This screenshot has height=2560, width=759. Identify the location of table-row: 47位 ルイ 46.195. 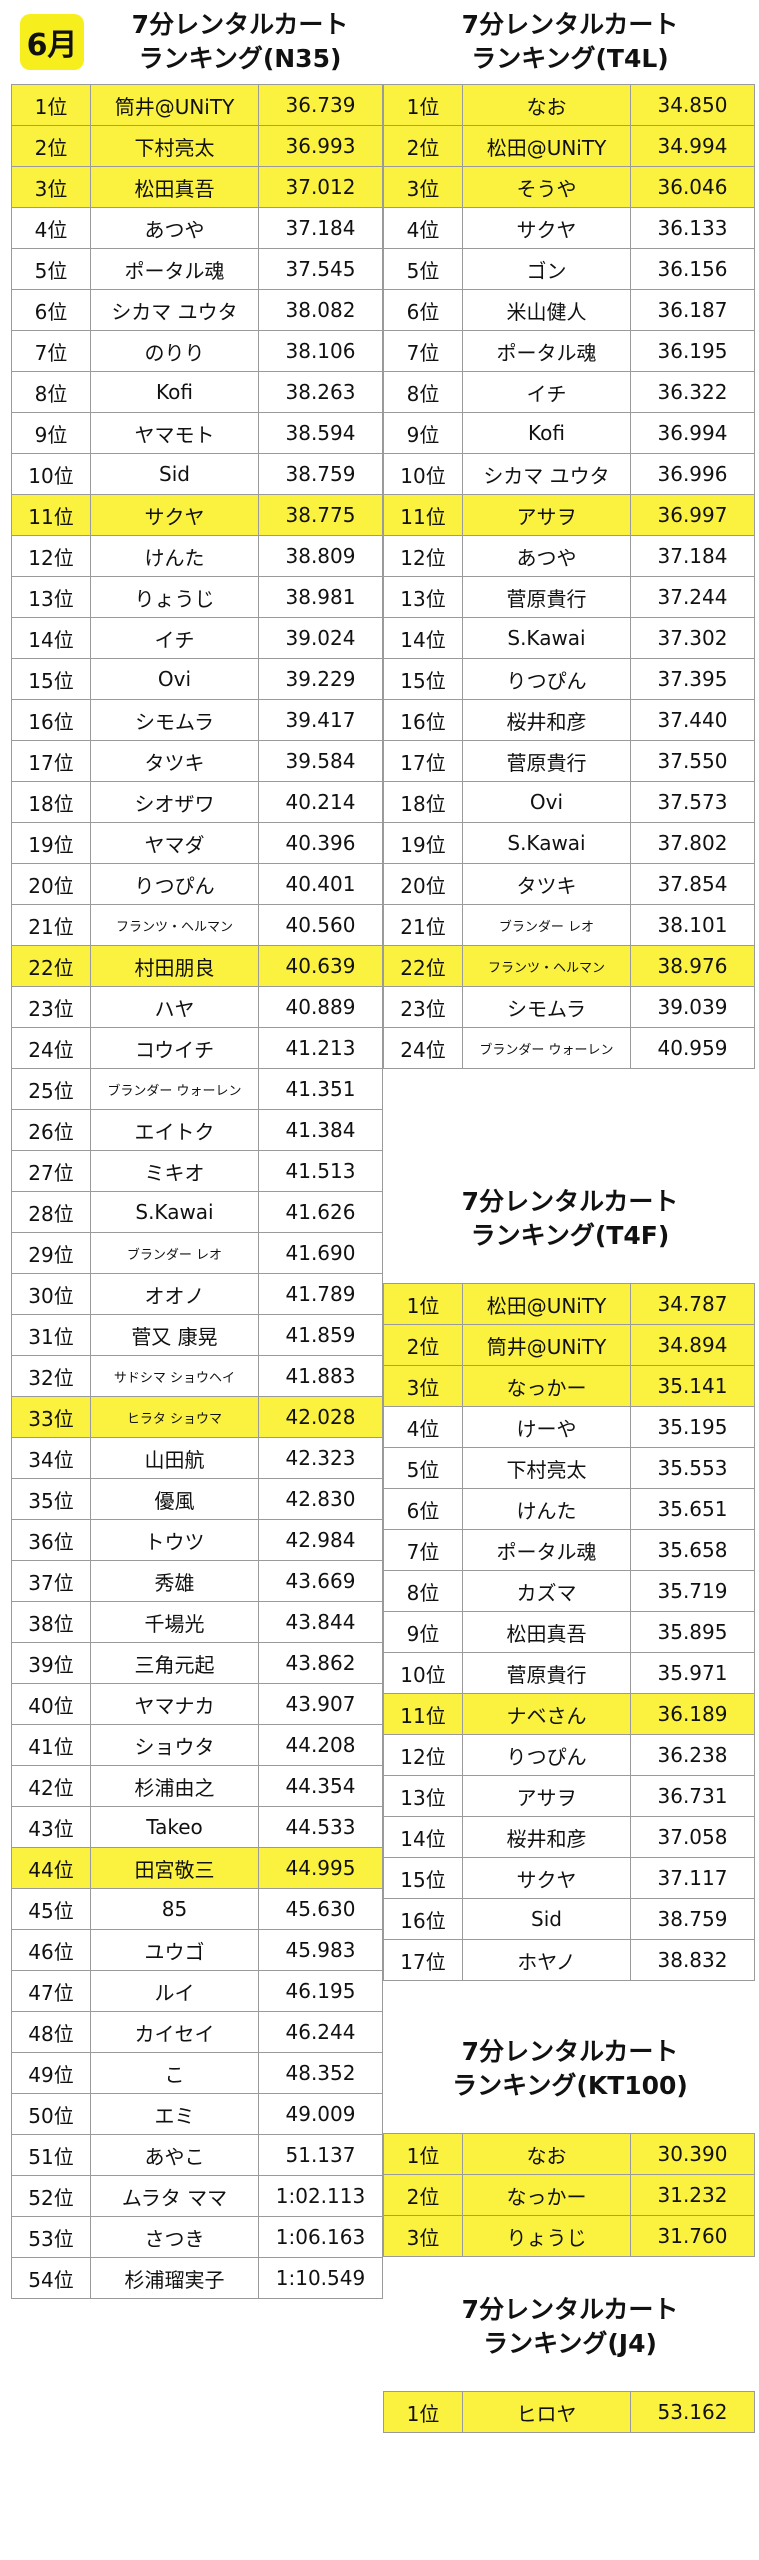
(197, 1991).